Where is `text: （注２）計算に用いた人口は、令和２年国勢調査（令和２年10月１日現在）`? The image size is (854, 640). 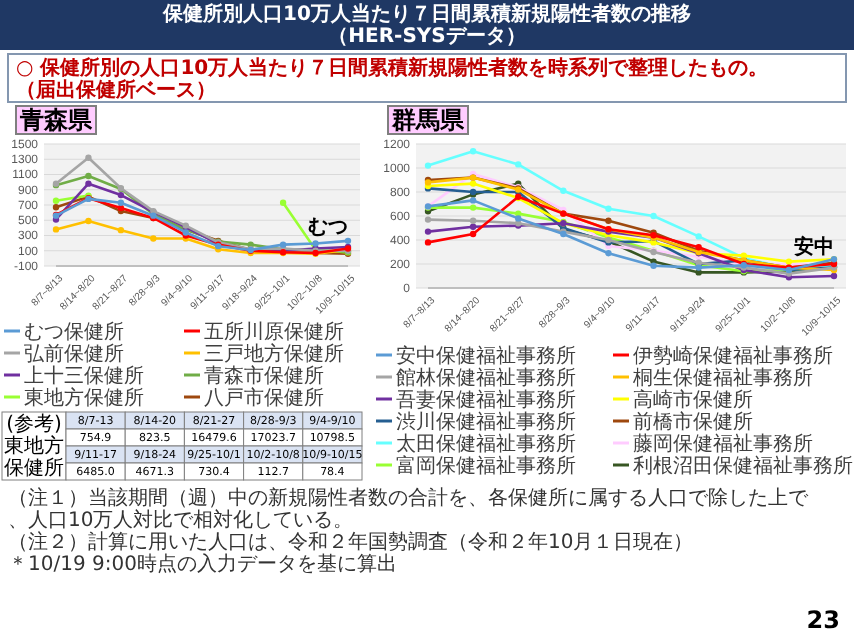 text: （注２）計算に用いた人口は、令和２年国勢調査（令和２年10月１日現在） is located at coordinates (351, 542).